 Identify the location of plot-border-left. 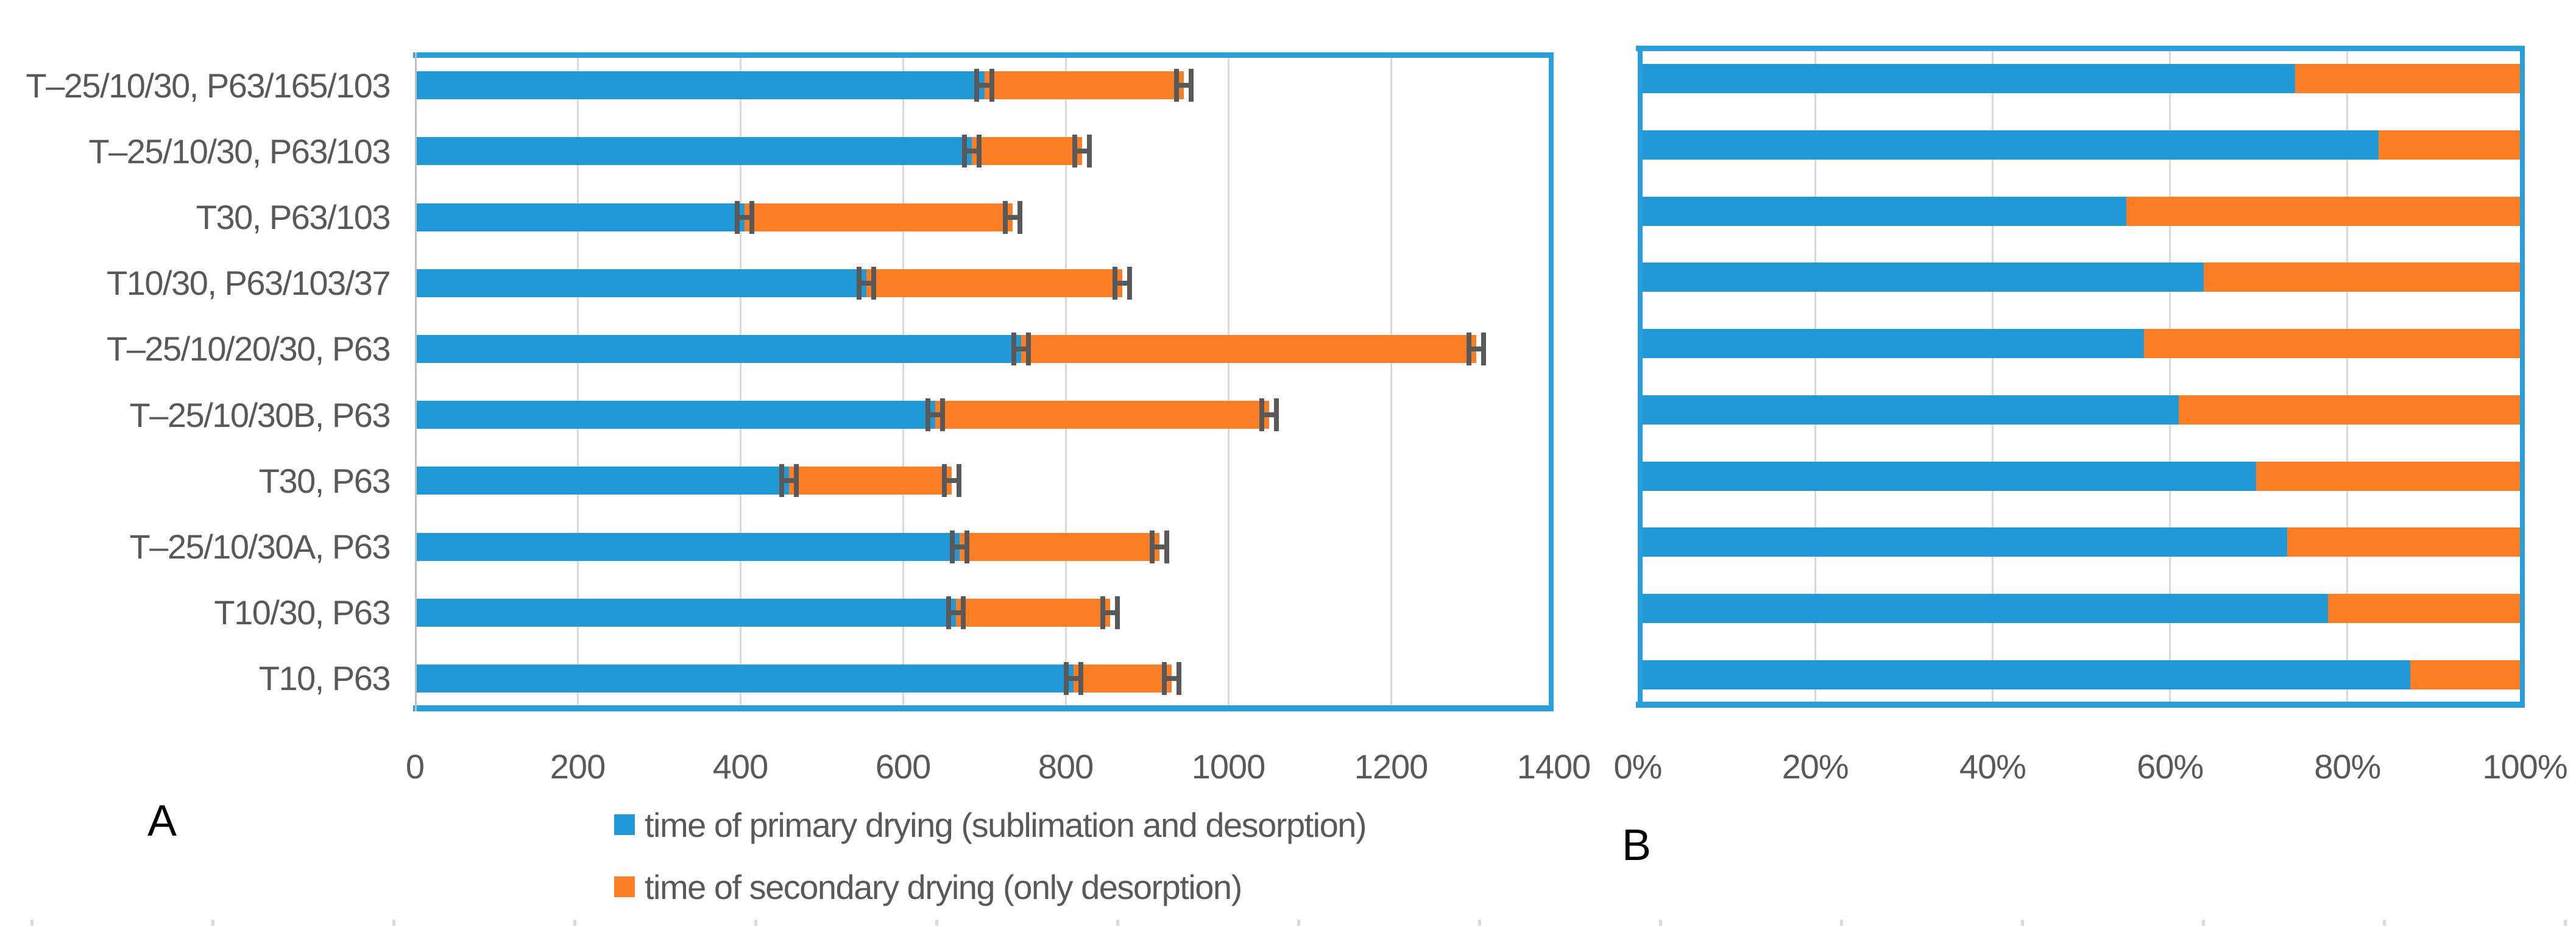
(1640, 377).